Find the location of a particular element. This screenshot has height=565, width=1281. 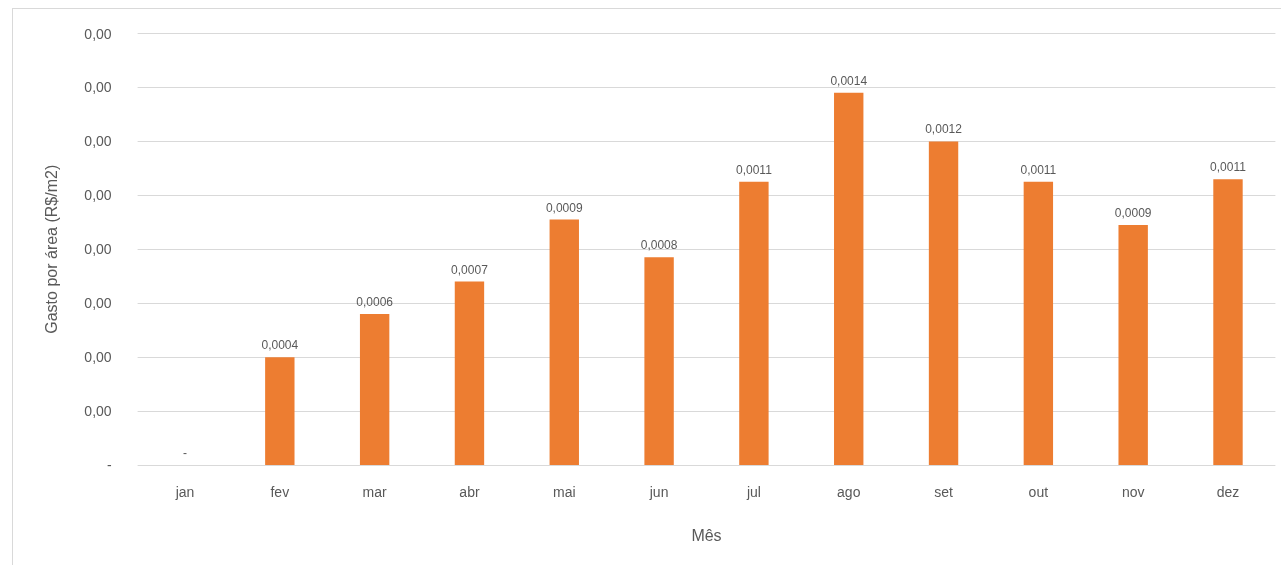

x-tick-label: mai is located at coordinates (564, 492).